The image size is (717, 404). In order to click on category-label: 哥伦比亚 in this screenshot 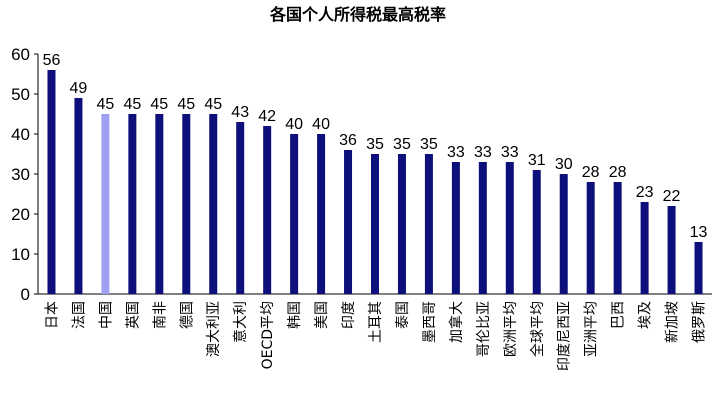, I will do `click(484, 329)`.